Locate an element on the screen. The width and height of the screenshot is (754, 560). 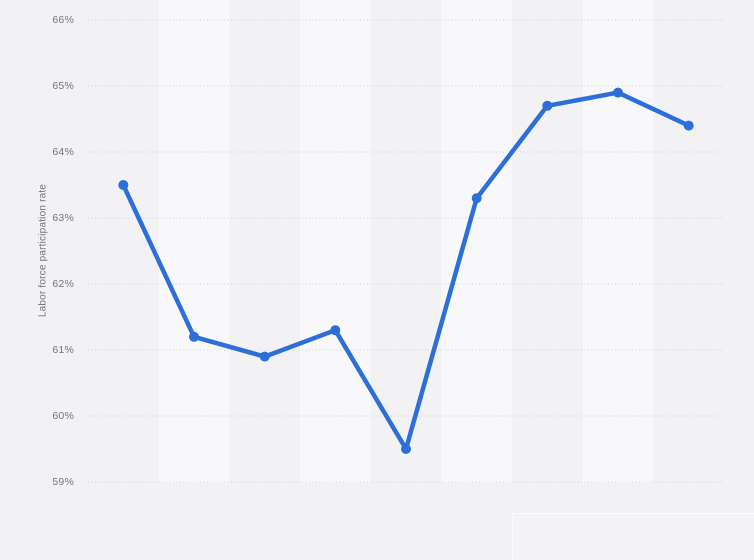
y-tick-label: 62% is located at coordinates (63, 284).